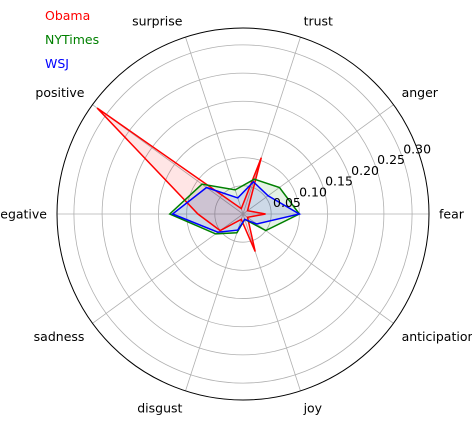 The height and width of the screenshot is (426, 472). I want to click on grid-spoke-anticipation, so click(318, 268).